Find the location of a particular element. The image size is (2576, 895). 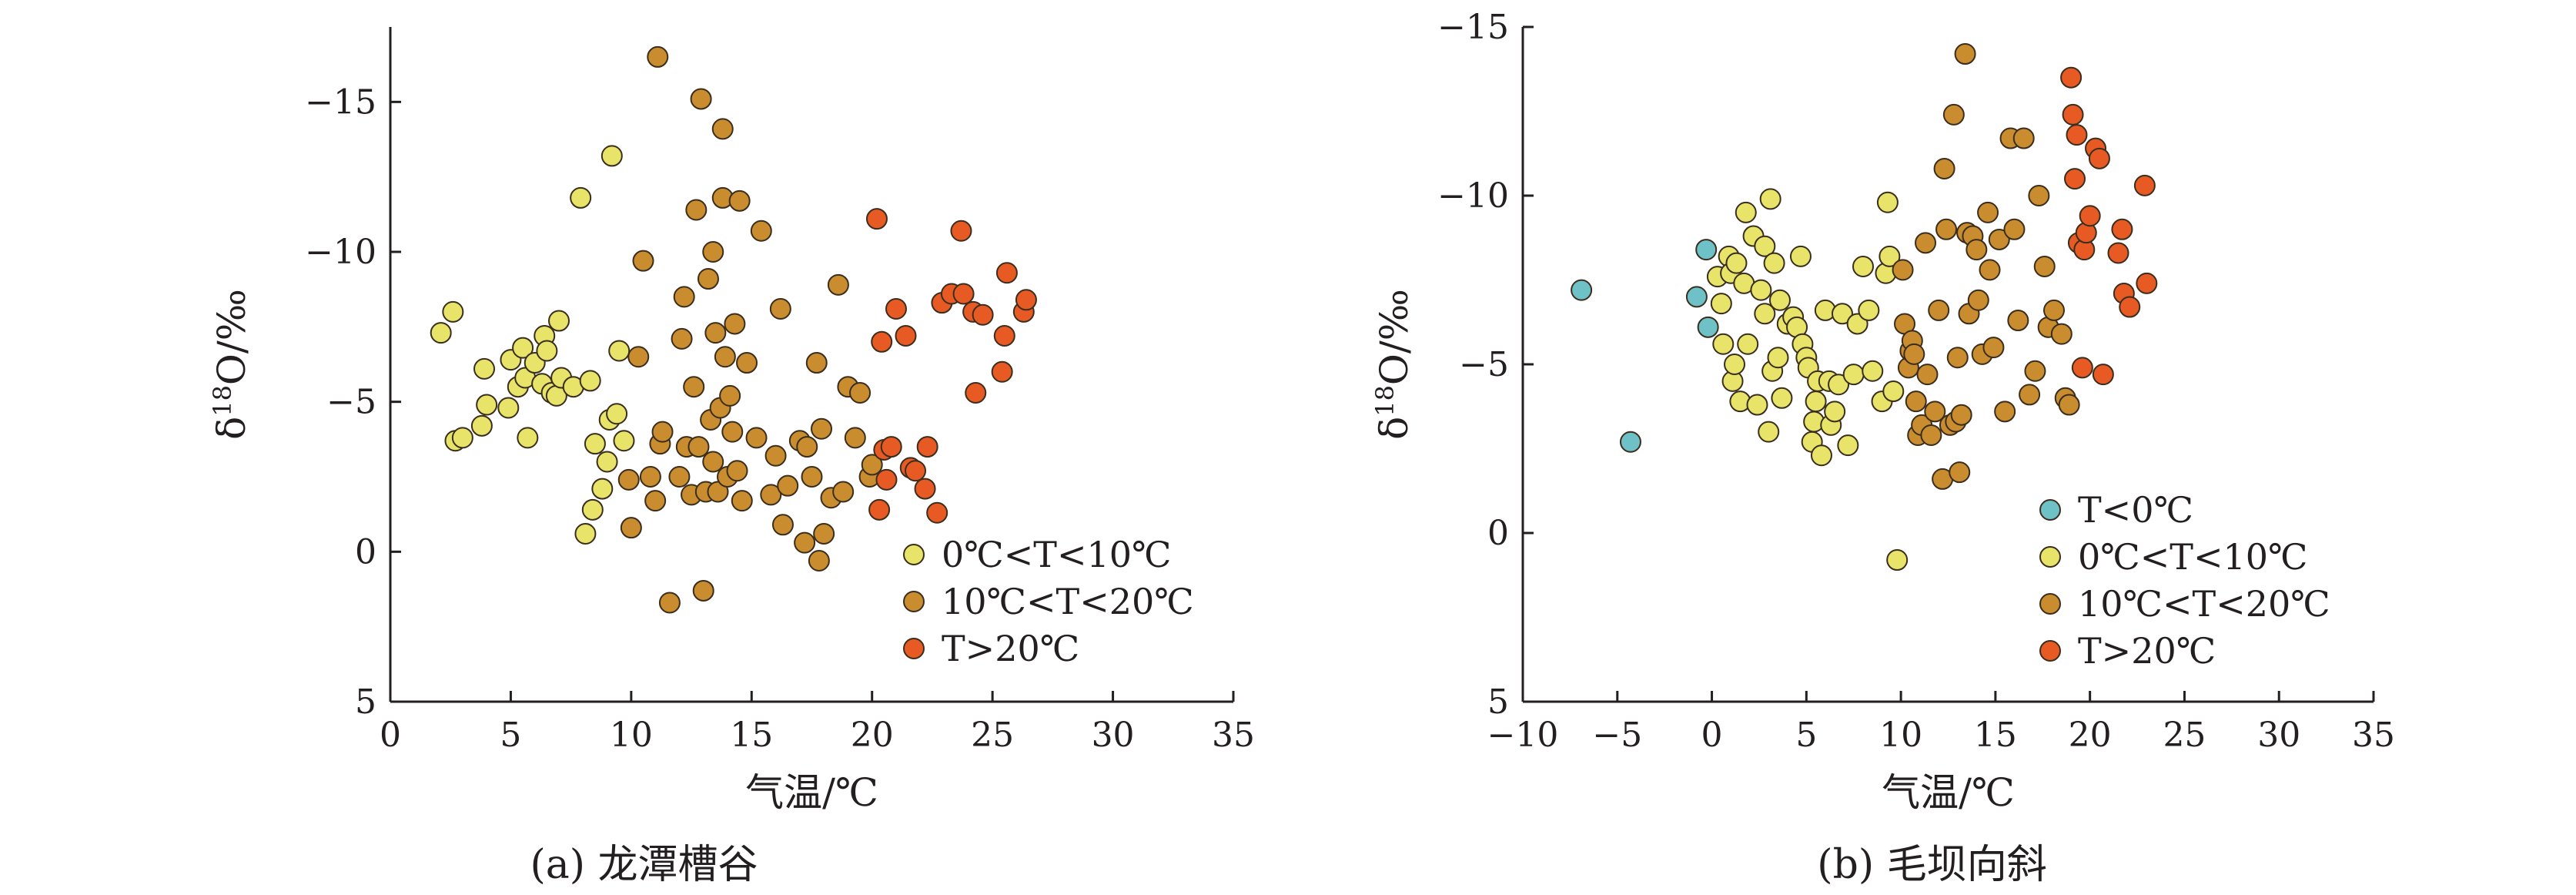

x-axis-label: 气温/℃ is located at coordinates (1949, 792).